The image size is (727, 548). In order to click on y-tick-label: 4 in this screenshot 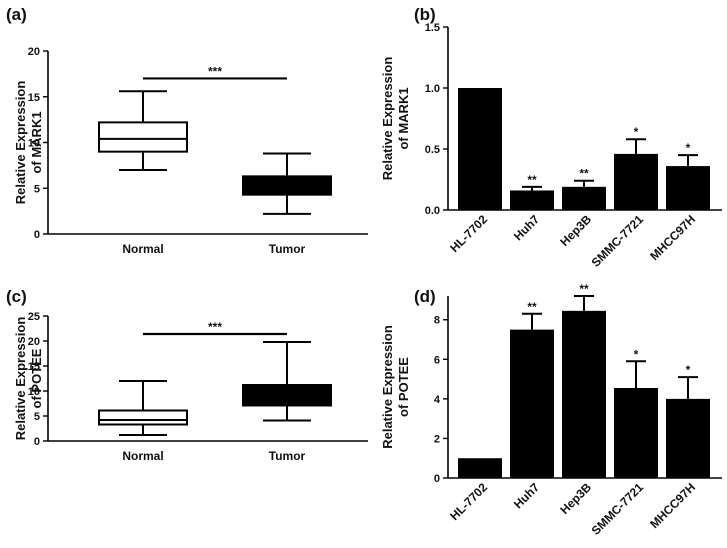, I will do `click(437, 400)`.